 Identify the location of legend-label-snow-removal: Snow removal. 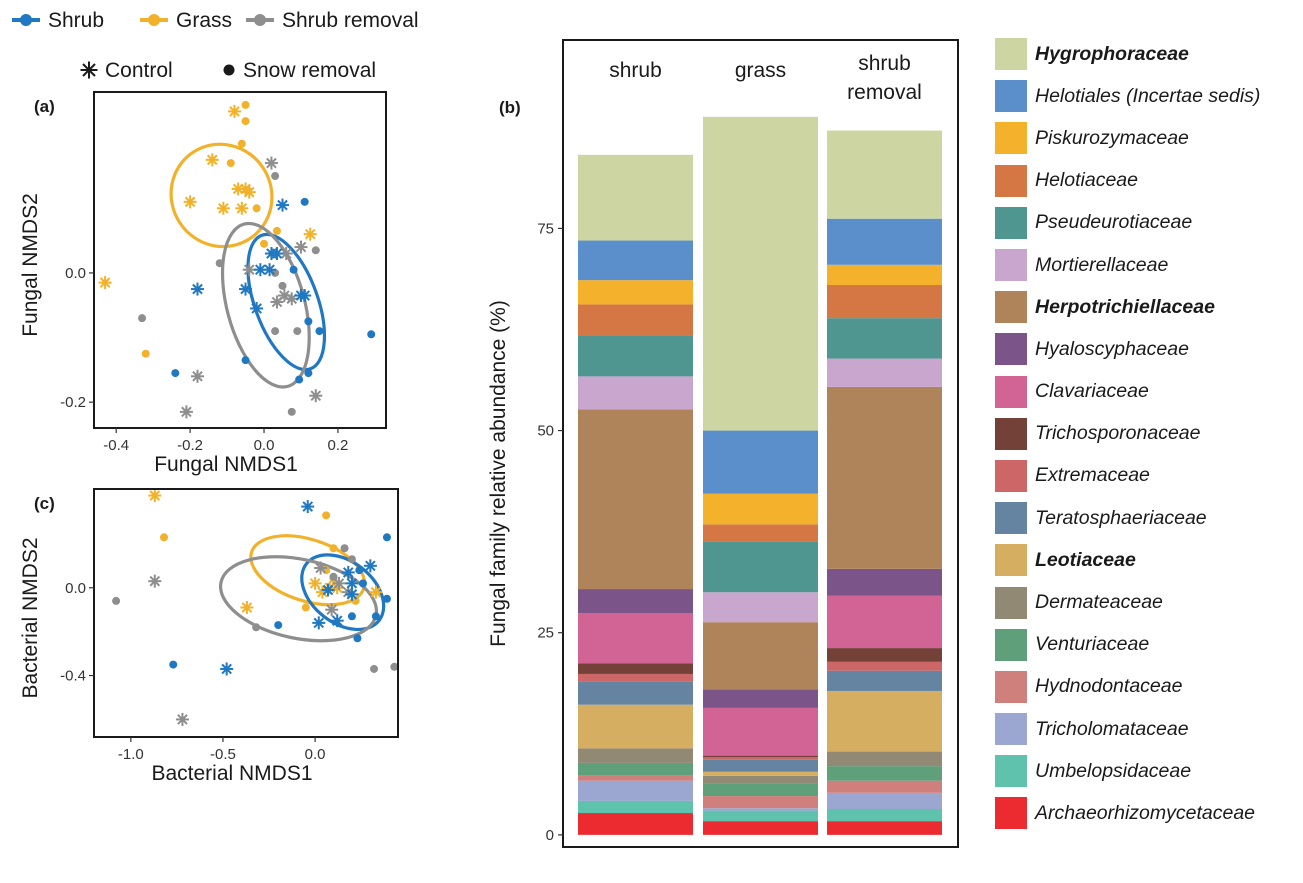
(309, 70).